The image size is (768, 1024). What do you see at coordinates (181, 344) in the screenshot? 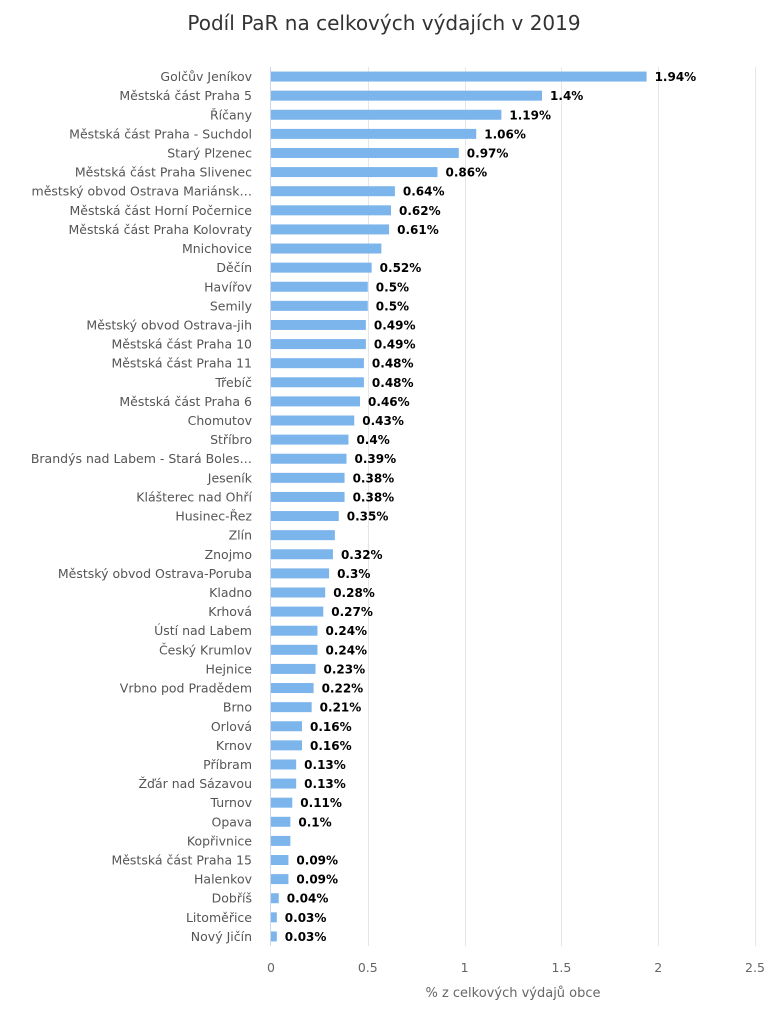
I see `category-label: Městská část Praha 10` at bounding box center [181, 344].